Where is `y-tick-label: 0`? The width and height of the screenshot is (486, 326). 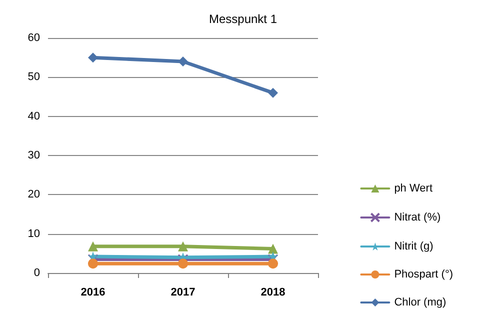
y-tick-label: 0 is located at coordinates (37, 273).